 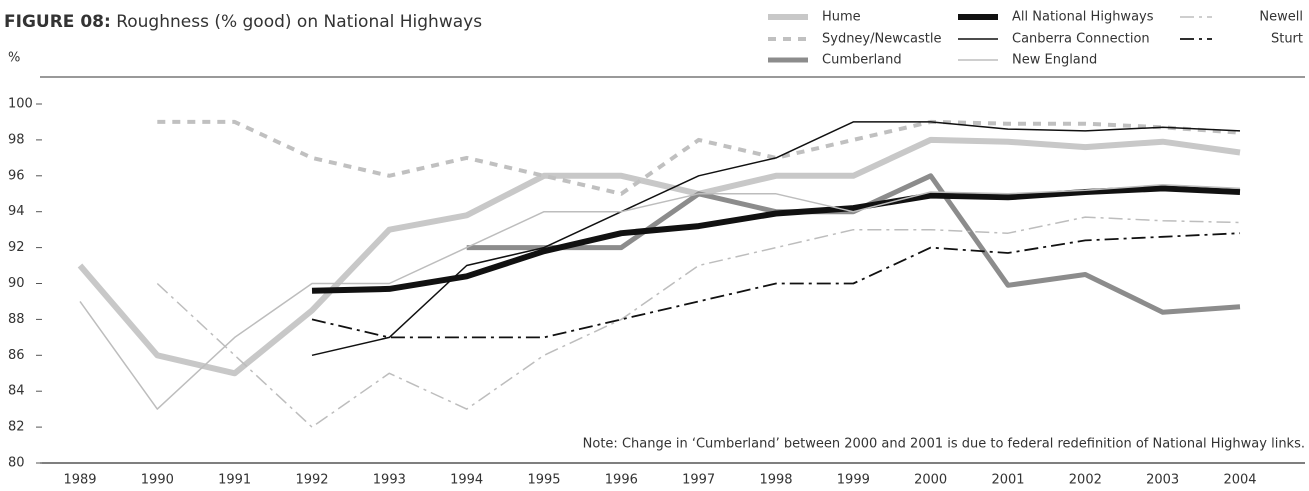 What do you see at coordinates (699, 157) in the screenshot?
I see `series-line` at bounding box center [699, 157].